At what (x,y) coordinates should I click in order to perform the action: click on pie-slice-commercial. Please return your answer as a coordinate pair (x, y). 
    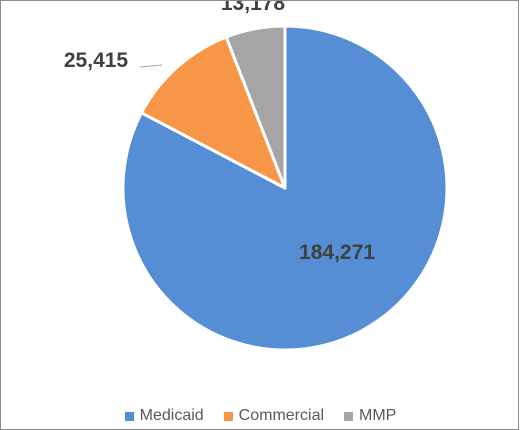
    Looking at the image, I should click on (213, 112).